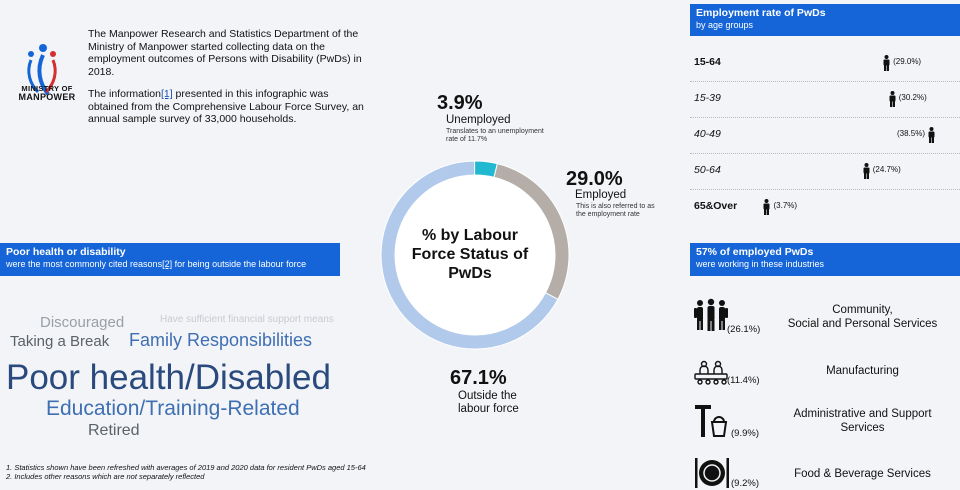  Describe the element at coordinates (862, 474) in the screenshot. I see `industry-name-food-beverage: Food & Beverage Services` at that location.